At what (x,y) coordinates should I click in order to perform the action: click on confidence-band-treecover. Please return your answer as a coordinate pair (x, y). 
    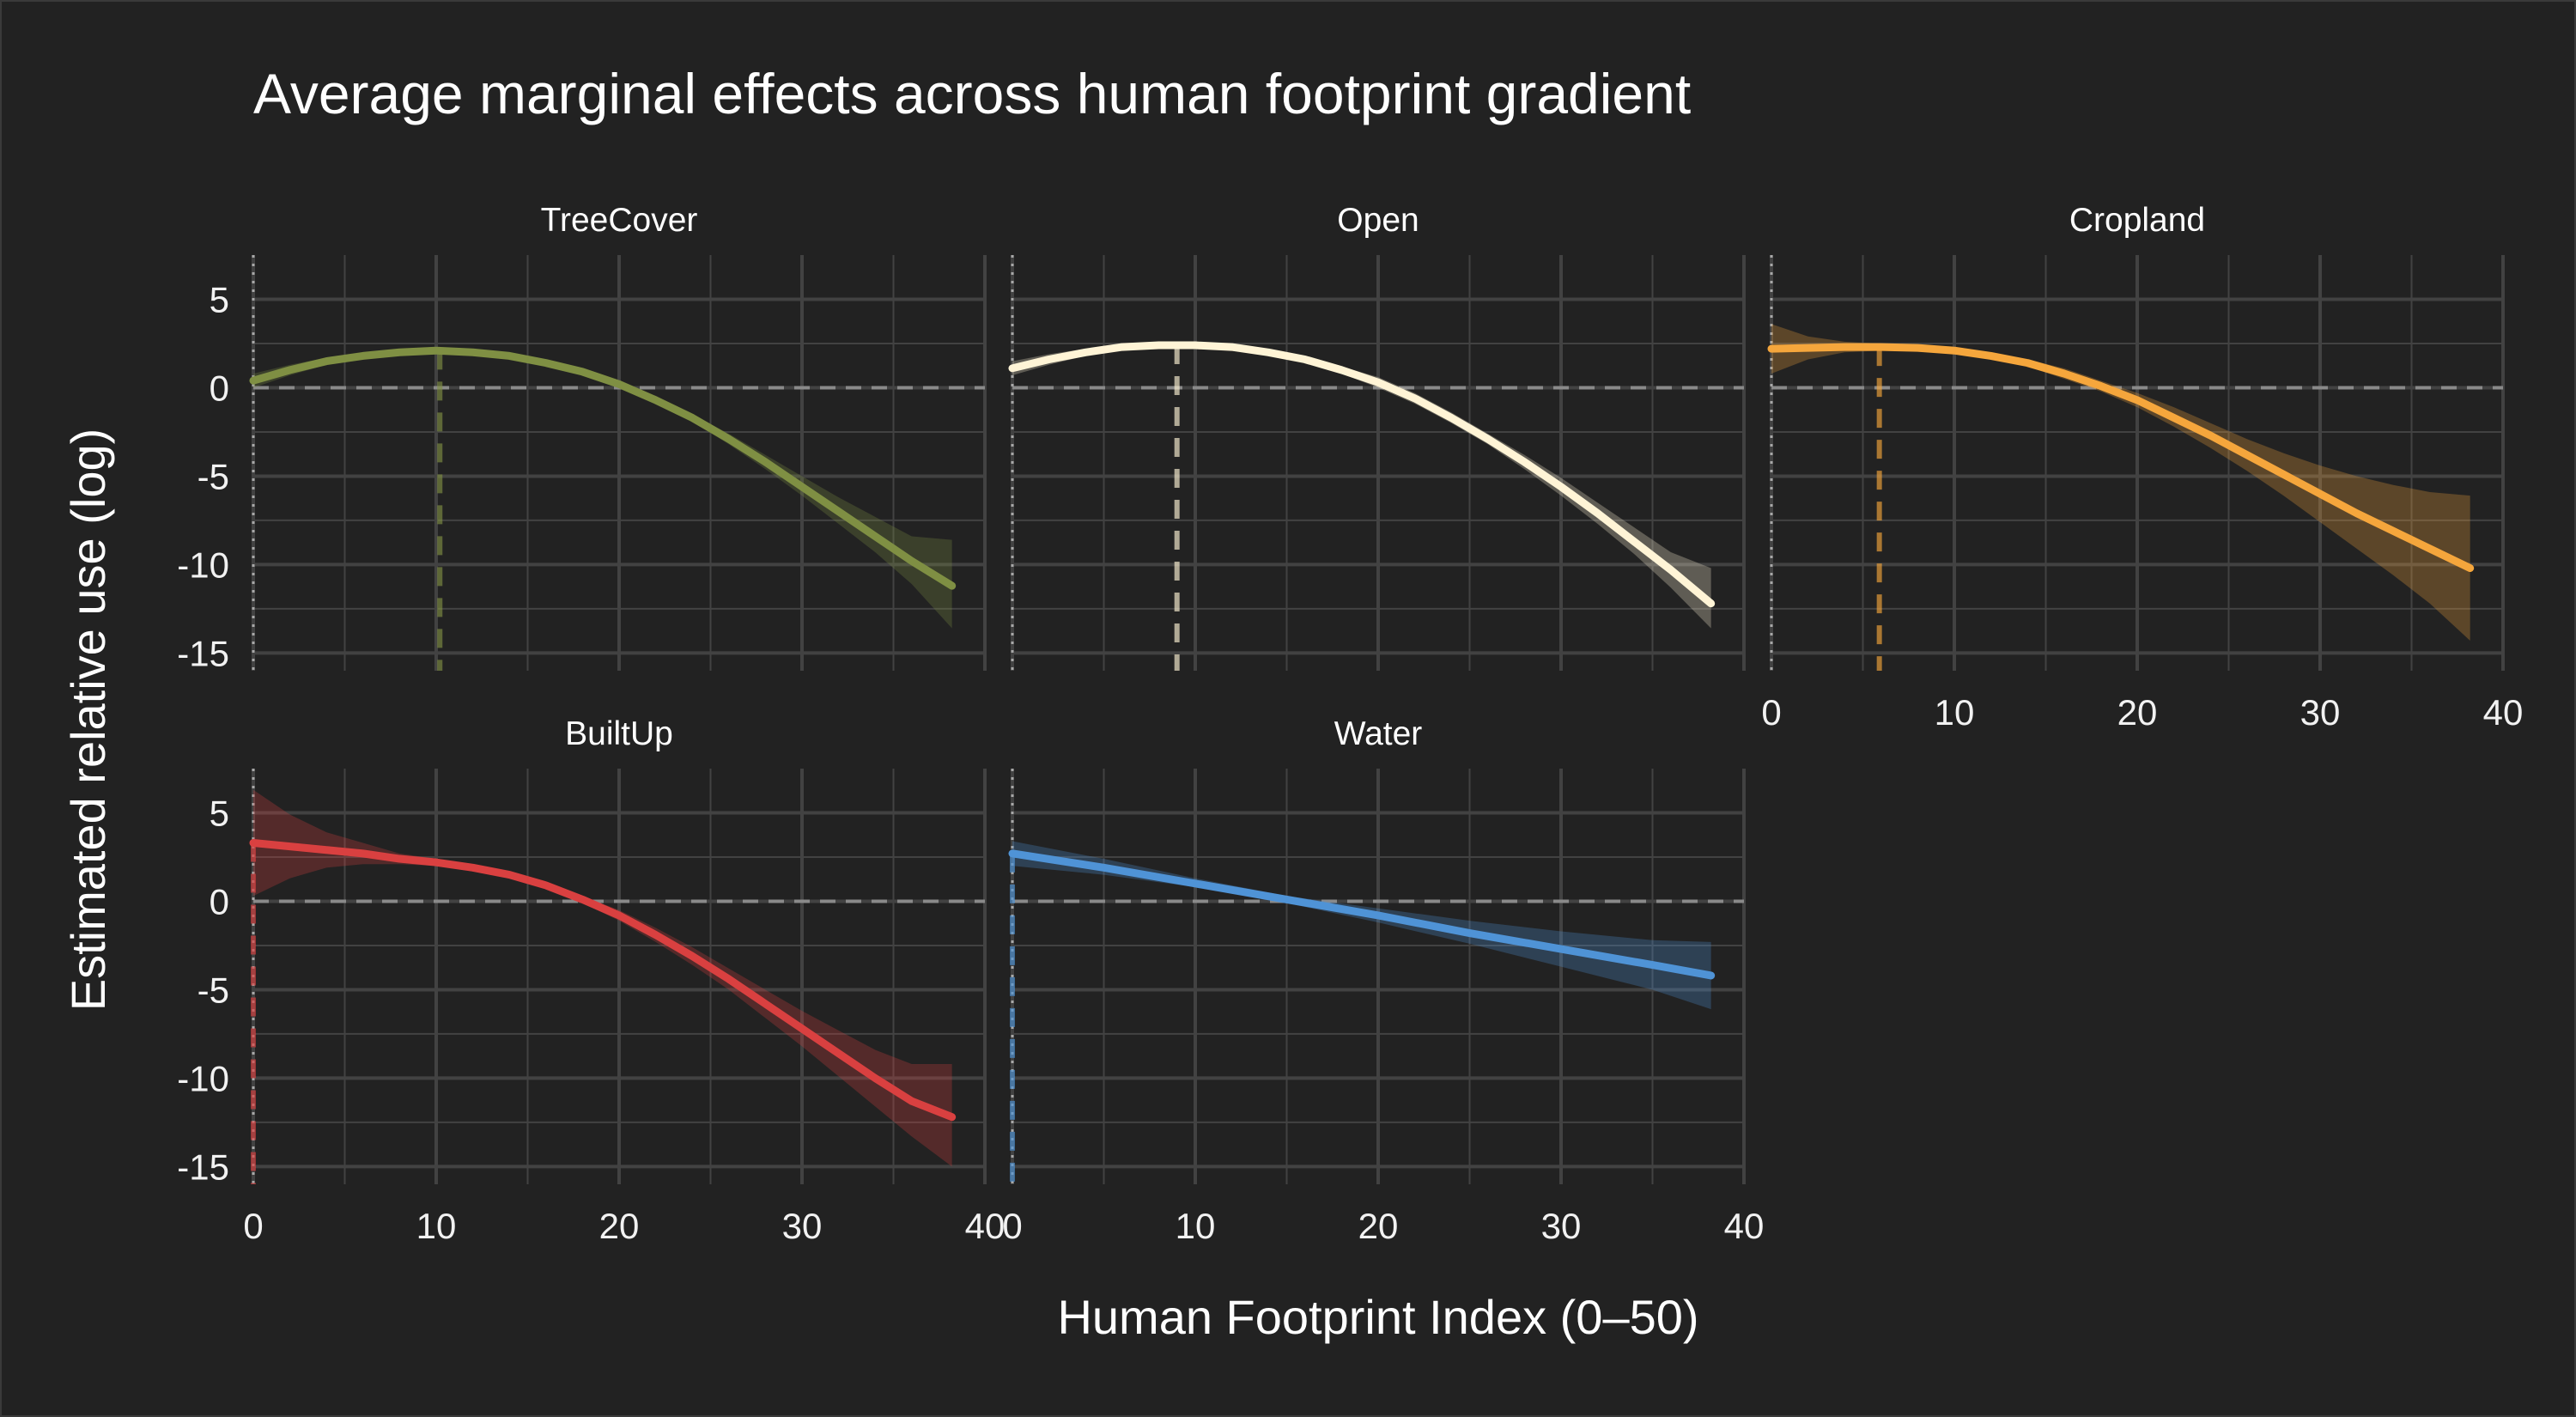
    Looking at the image, I should click on (602, 489).